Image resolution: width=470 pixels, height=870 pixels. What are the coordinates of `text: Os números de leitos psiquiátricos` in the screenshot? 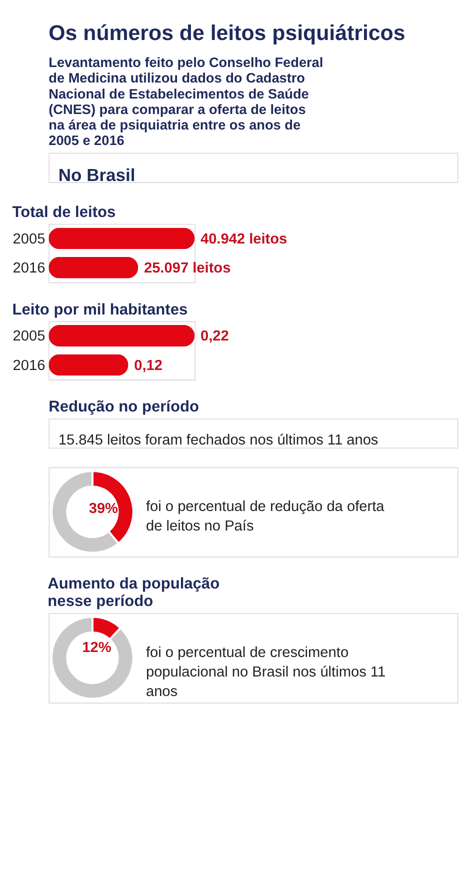 It's located at (227, 32).